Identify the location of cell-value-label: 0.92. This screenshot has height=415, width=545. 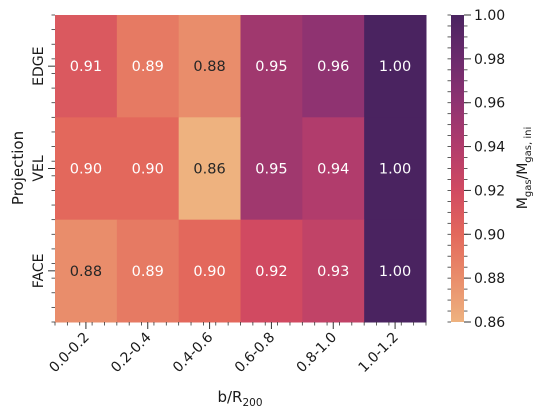
(271, 272).